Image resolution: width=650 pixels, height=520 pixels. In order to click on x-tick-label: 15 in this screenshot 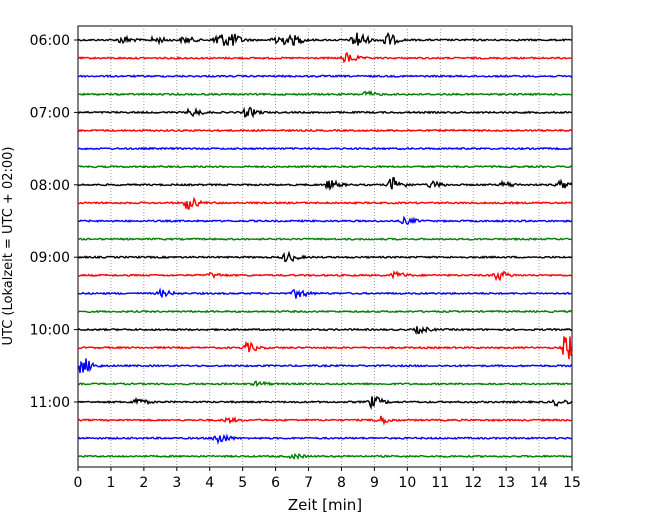, I will do `click(572, 483)`.